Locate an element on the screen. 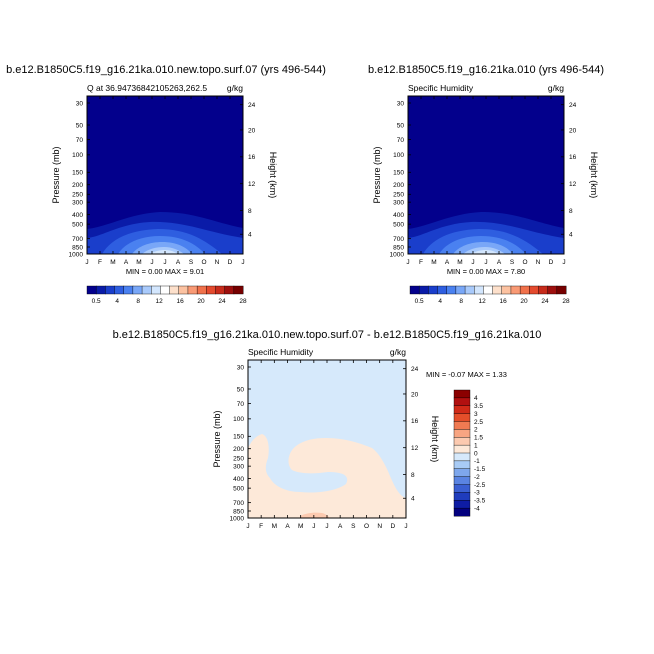 This screenshot has height=654, width=654. p2-xtick-label: J is located at coordinates (407, 262).